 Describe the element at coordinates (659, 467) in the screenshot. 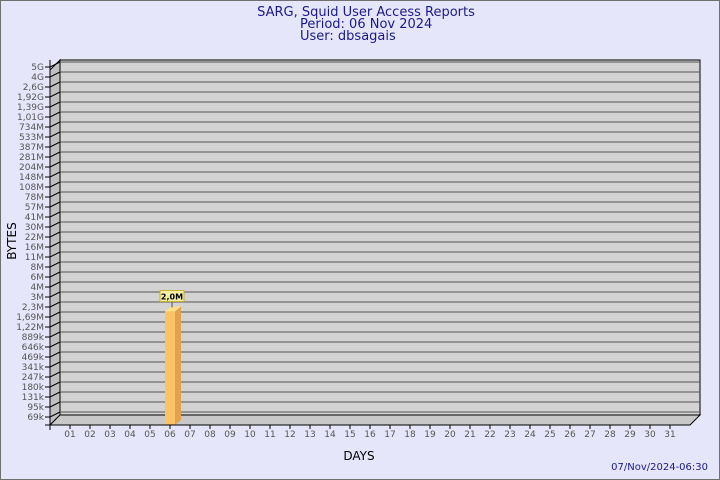

I see `generated-timestamp: 07/Nov/2024-06:30` at that location.